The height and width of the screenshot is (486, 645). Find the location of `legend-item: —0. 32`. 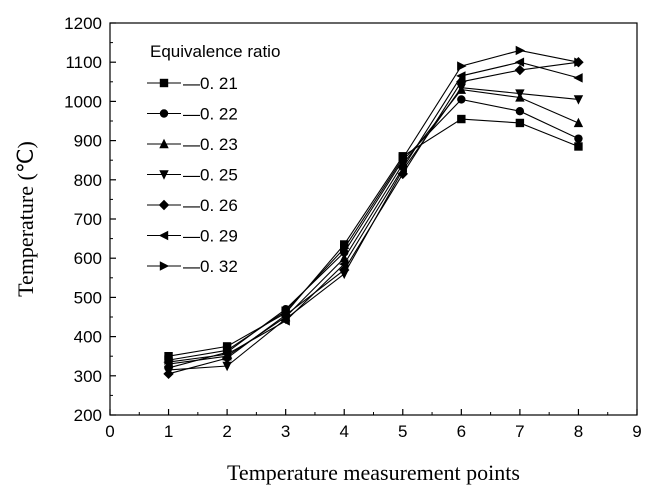

legend-item: —0. 32 is located at coordinates (192, 266).